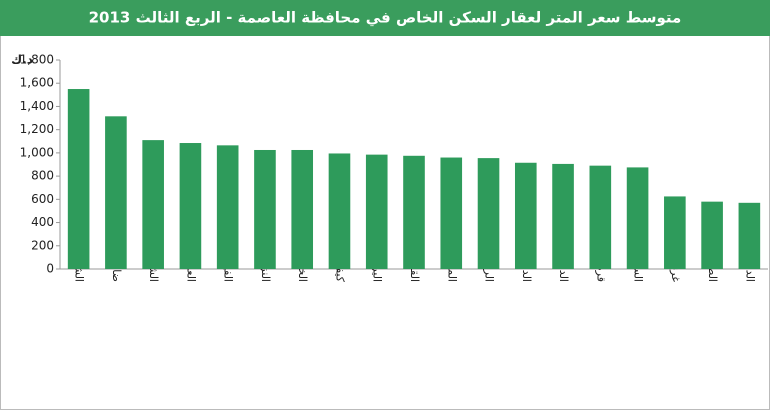 Image resolution: width=770 pixels, height=410 pixels. Describe the element at coordinates (37, 129) in the screenshot. I see `y-tick-label: 1,200` at that location.